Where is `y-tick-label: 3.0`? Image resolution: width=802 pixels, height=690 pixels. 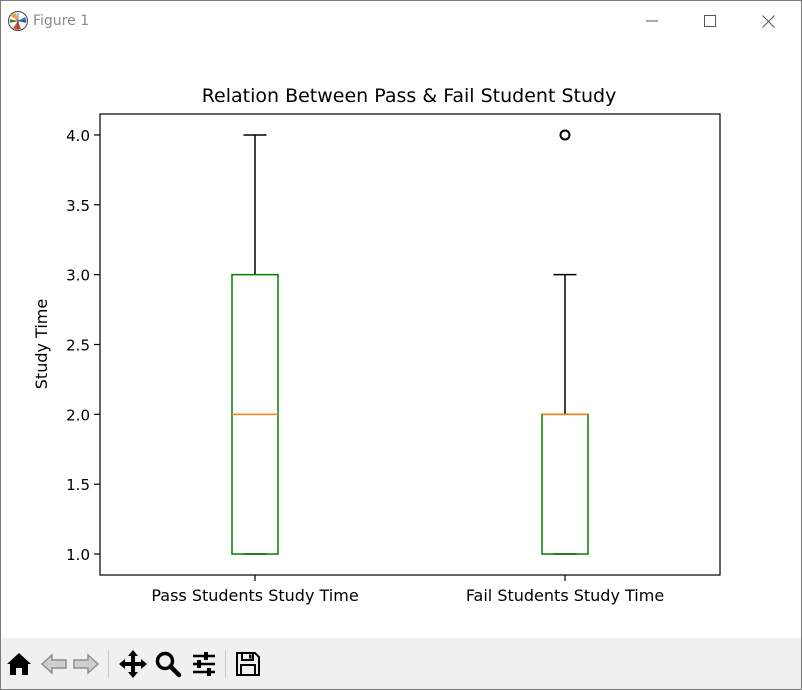
y-tick-label: 3.0 is located at coordinates (78, 276).